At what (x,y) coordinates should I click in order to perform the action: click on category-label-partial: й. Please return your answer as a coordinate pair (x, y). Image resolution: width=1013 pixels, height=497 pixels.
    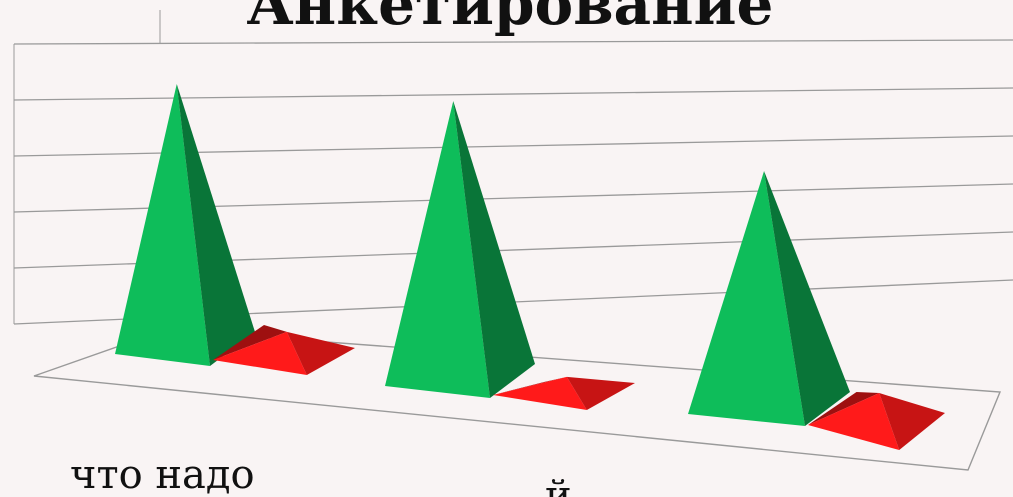
    Looking at the image, I should click on (558, 485).